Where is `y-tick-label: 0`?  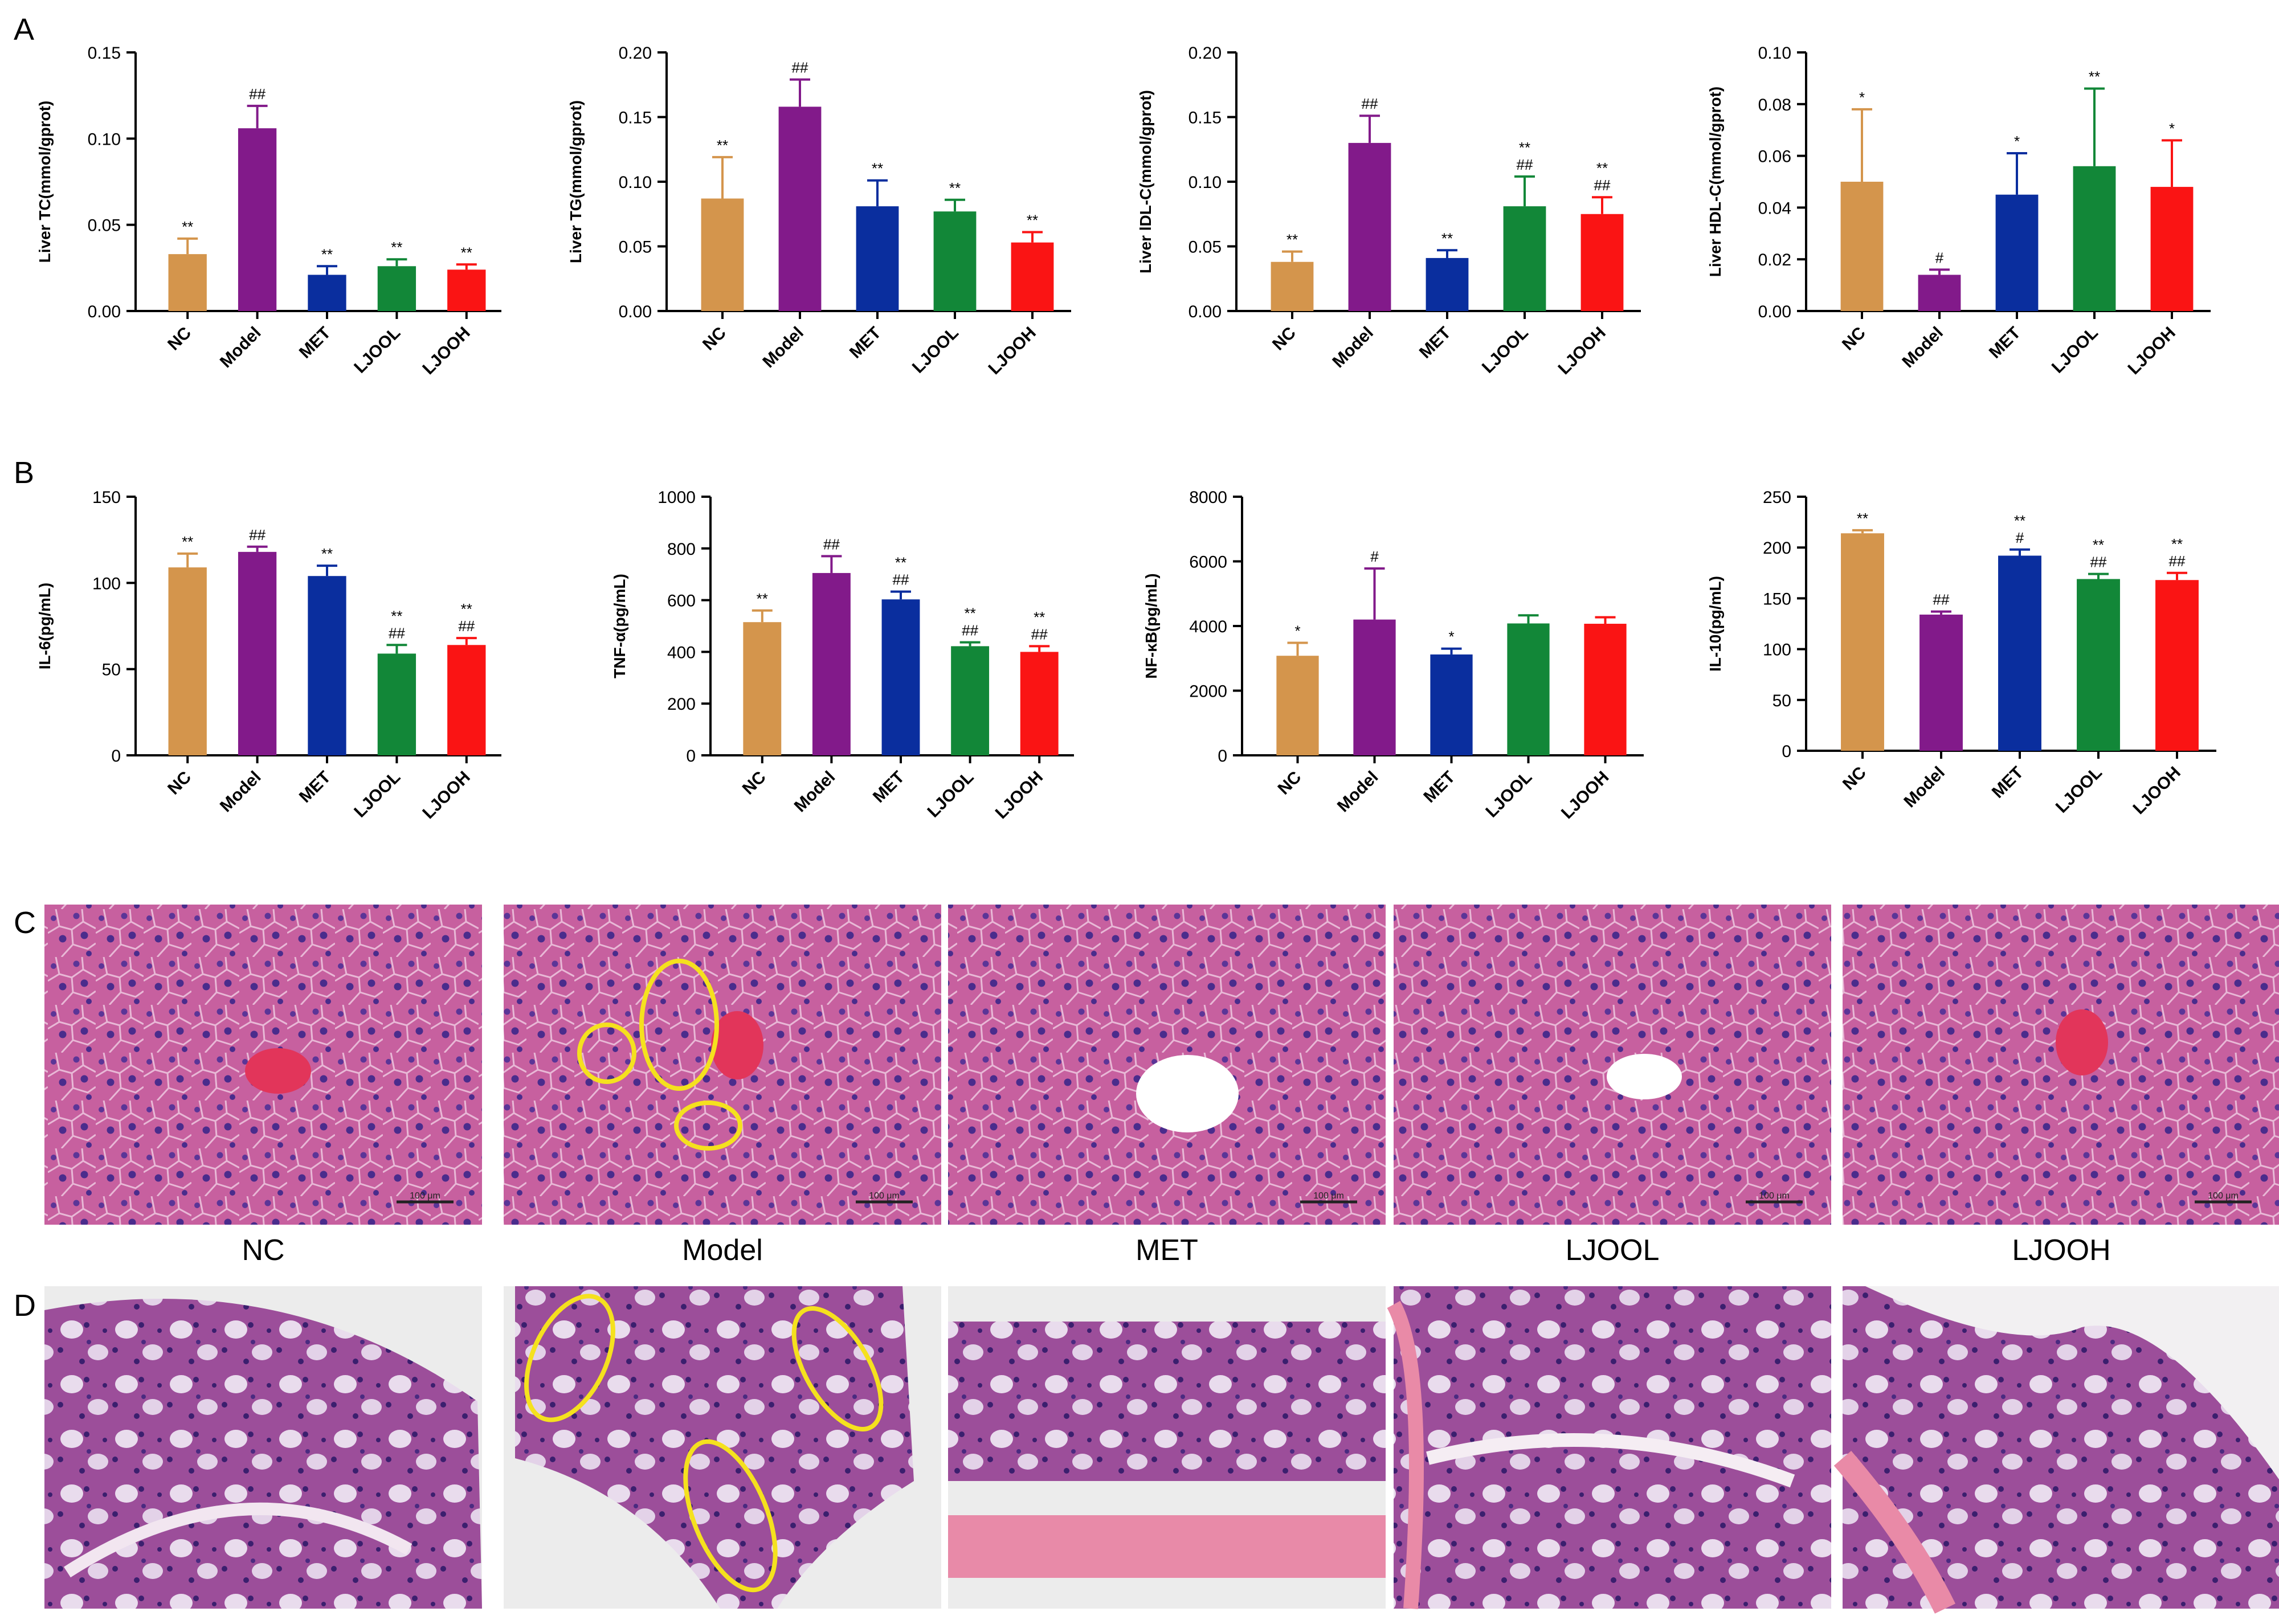 y-tick-label: 0 is located at coordinates (116, 756).